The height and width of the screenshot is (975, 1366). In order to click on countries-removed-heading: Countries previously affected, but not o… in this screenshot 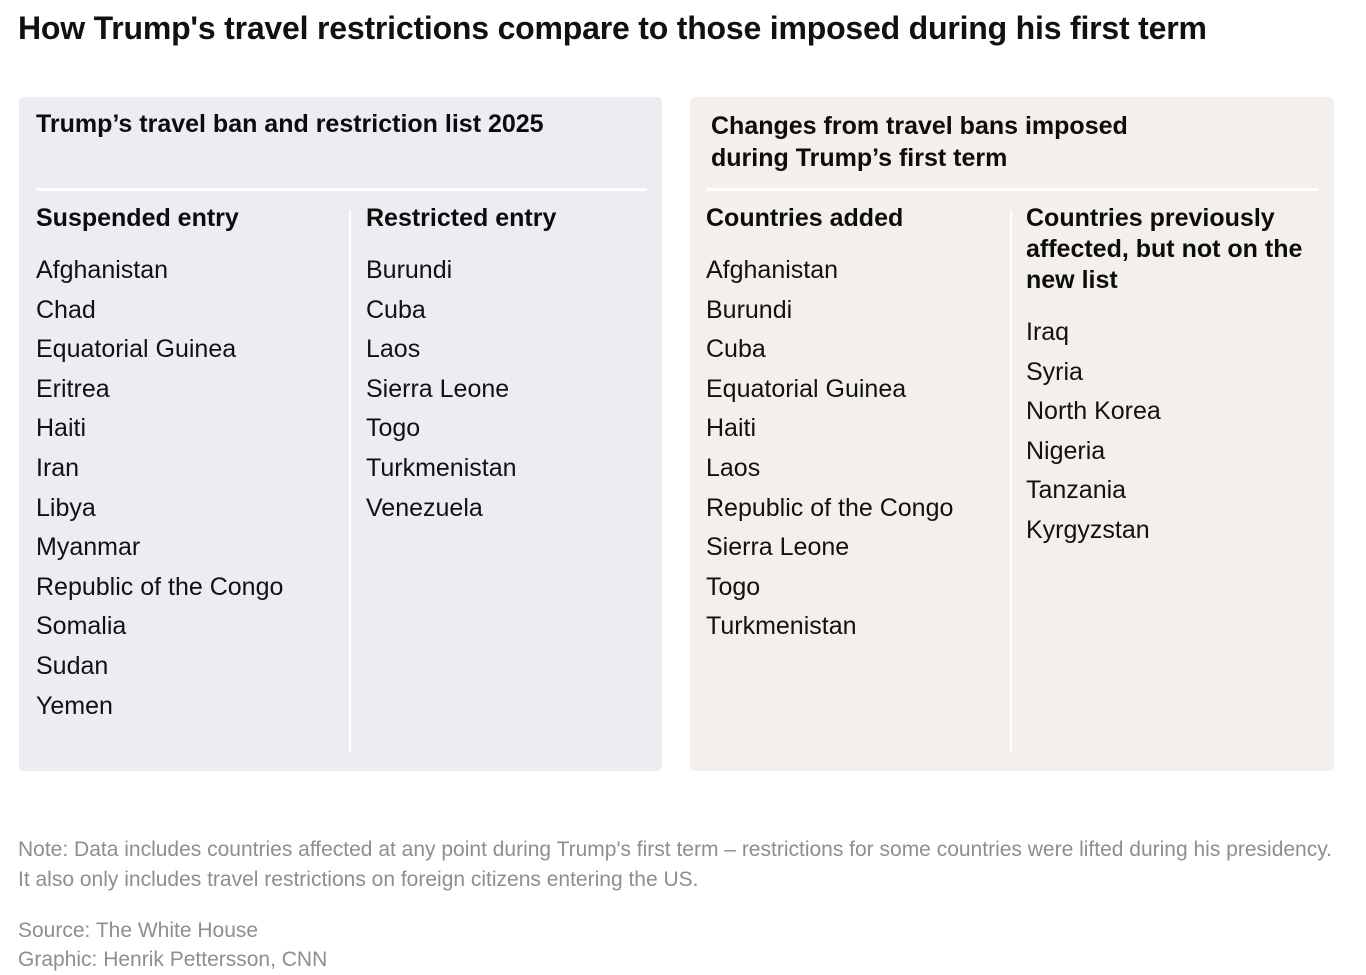, I will do `click(1164, 249)`.